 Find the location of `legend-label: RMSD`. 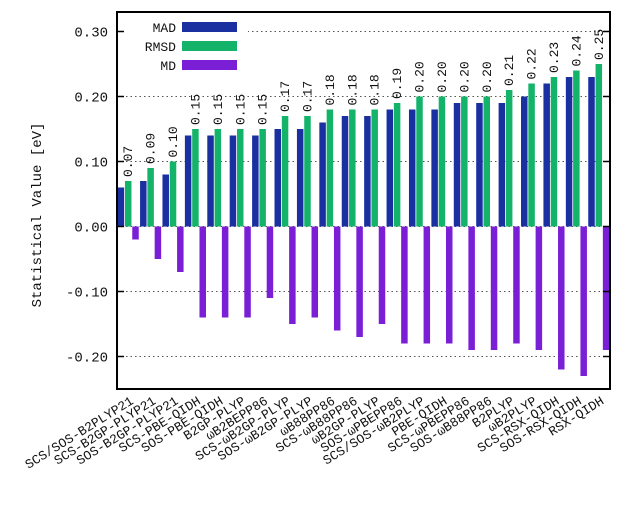

legend-label: RMSD is located at coordinates (160, 47).